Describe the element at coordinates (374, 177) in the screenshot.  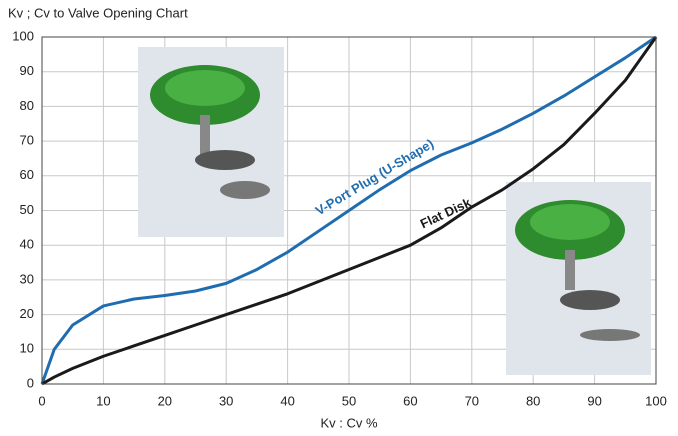
I see `series-annotation: V-Port Plug (U-Shape)` at that location.